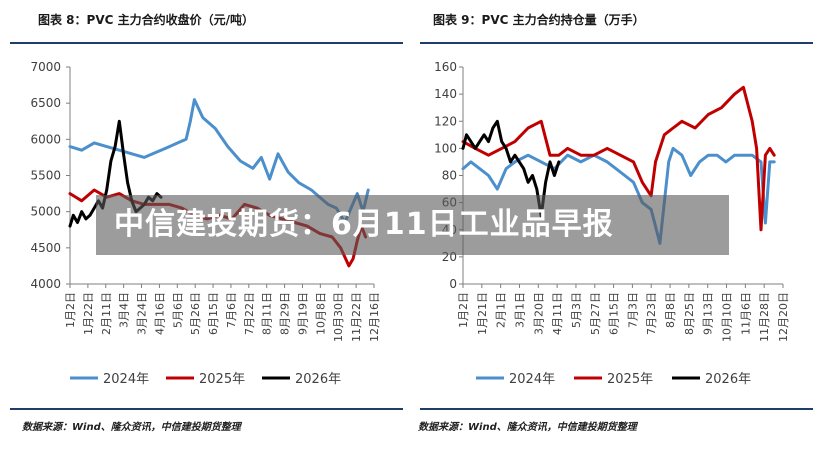 The width and height of the screenshot is (825, 451). What do you see at coordinates (445, 148) in the screenshot?
I see `y-tick-label-right: 100` at bounding box center [445, 148].